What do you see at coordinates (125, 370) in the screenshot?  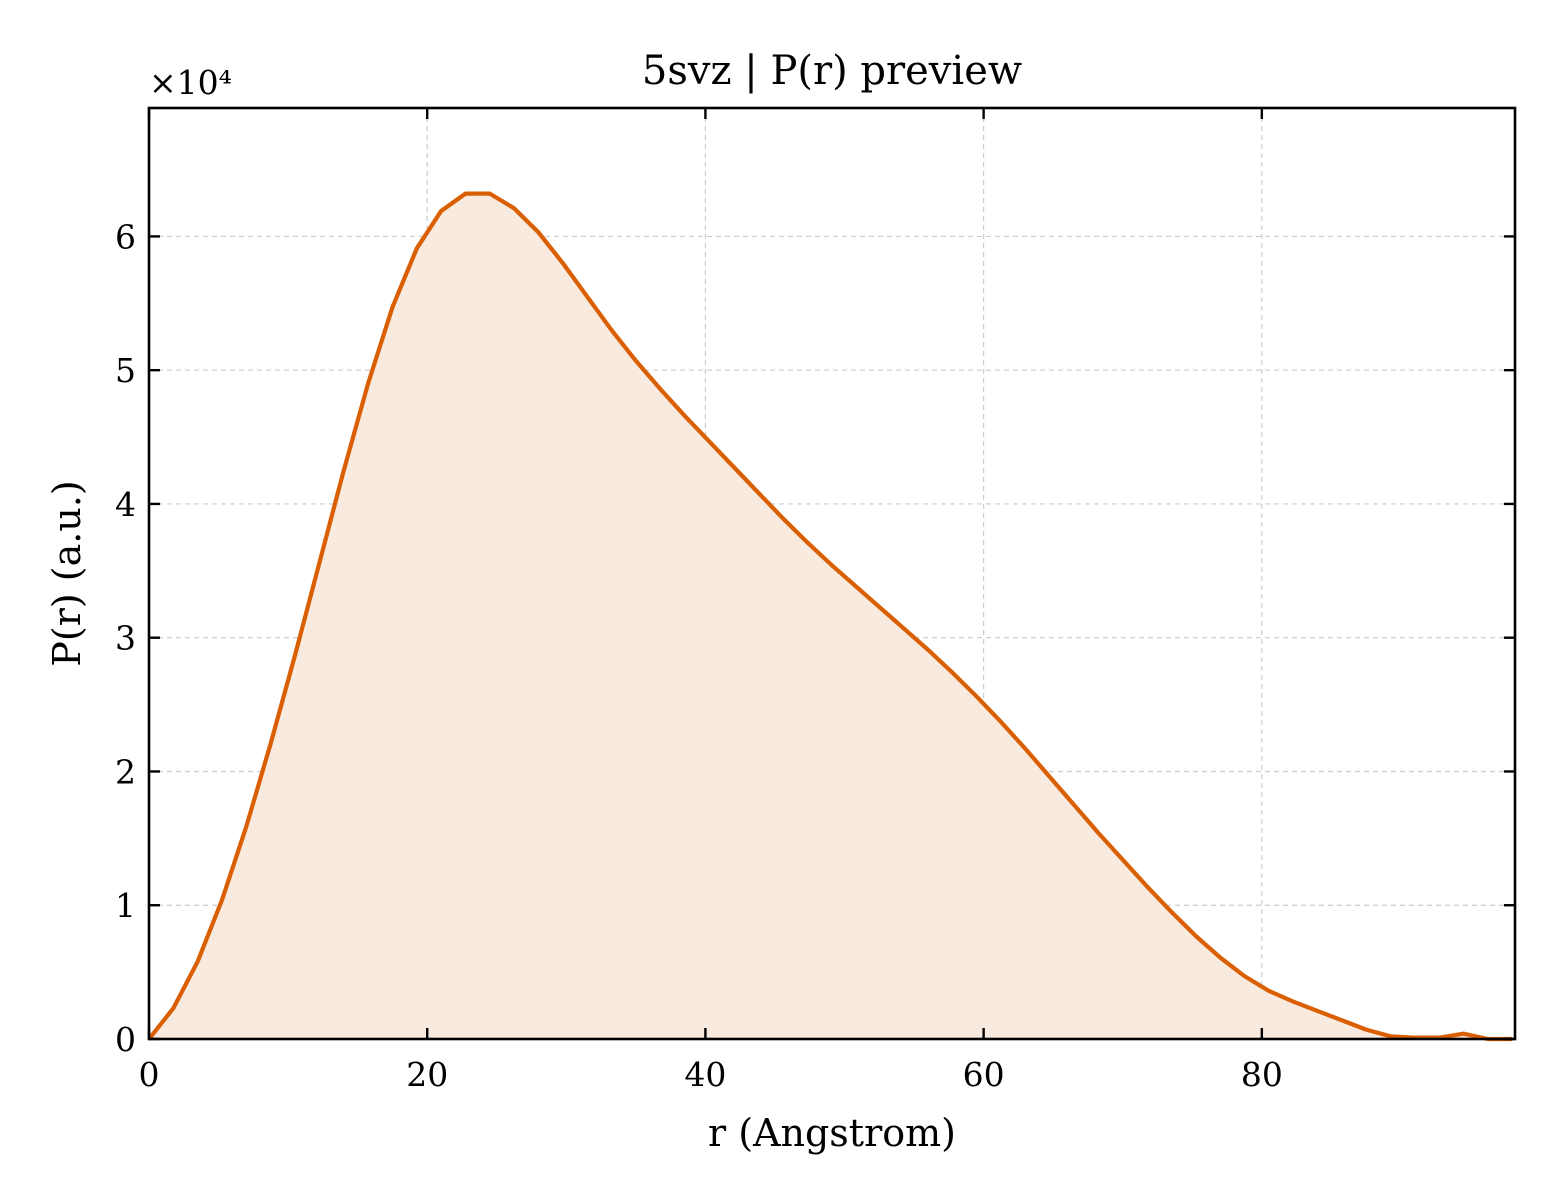 I see `y-tick-label: 5` at bounding box center [125, 370].